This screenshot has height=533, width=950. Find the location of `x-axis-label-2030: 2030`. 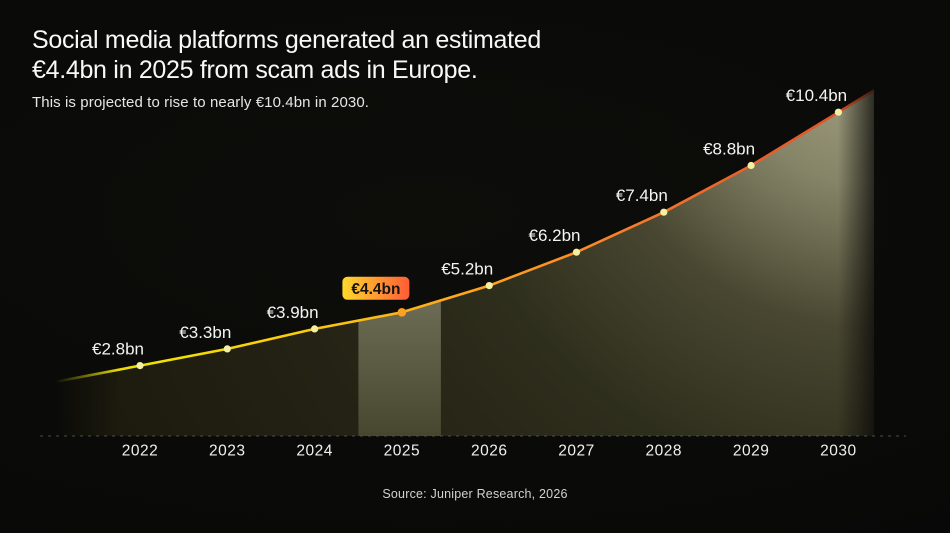

x-axis-label-2030: 2030 is located at coordinates (838, 451).